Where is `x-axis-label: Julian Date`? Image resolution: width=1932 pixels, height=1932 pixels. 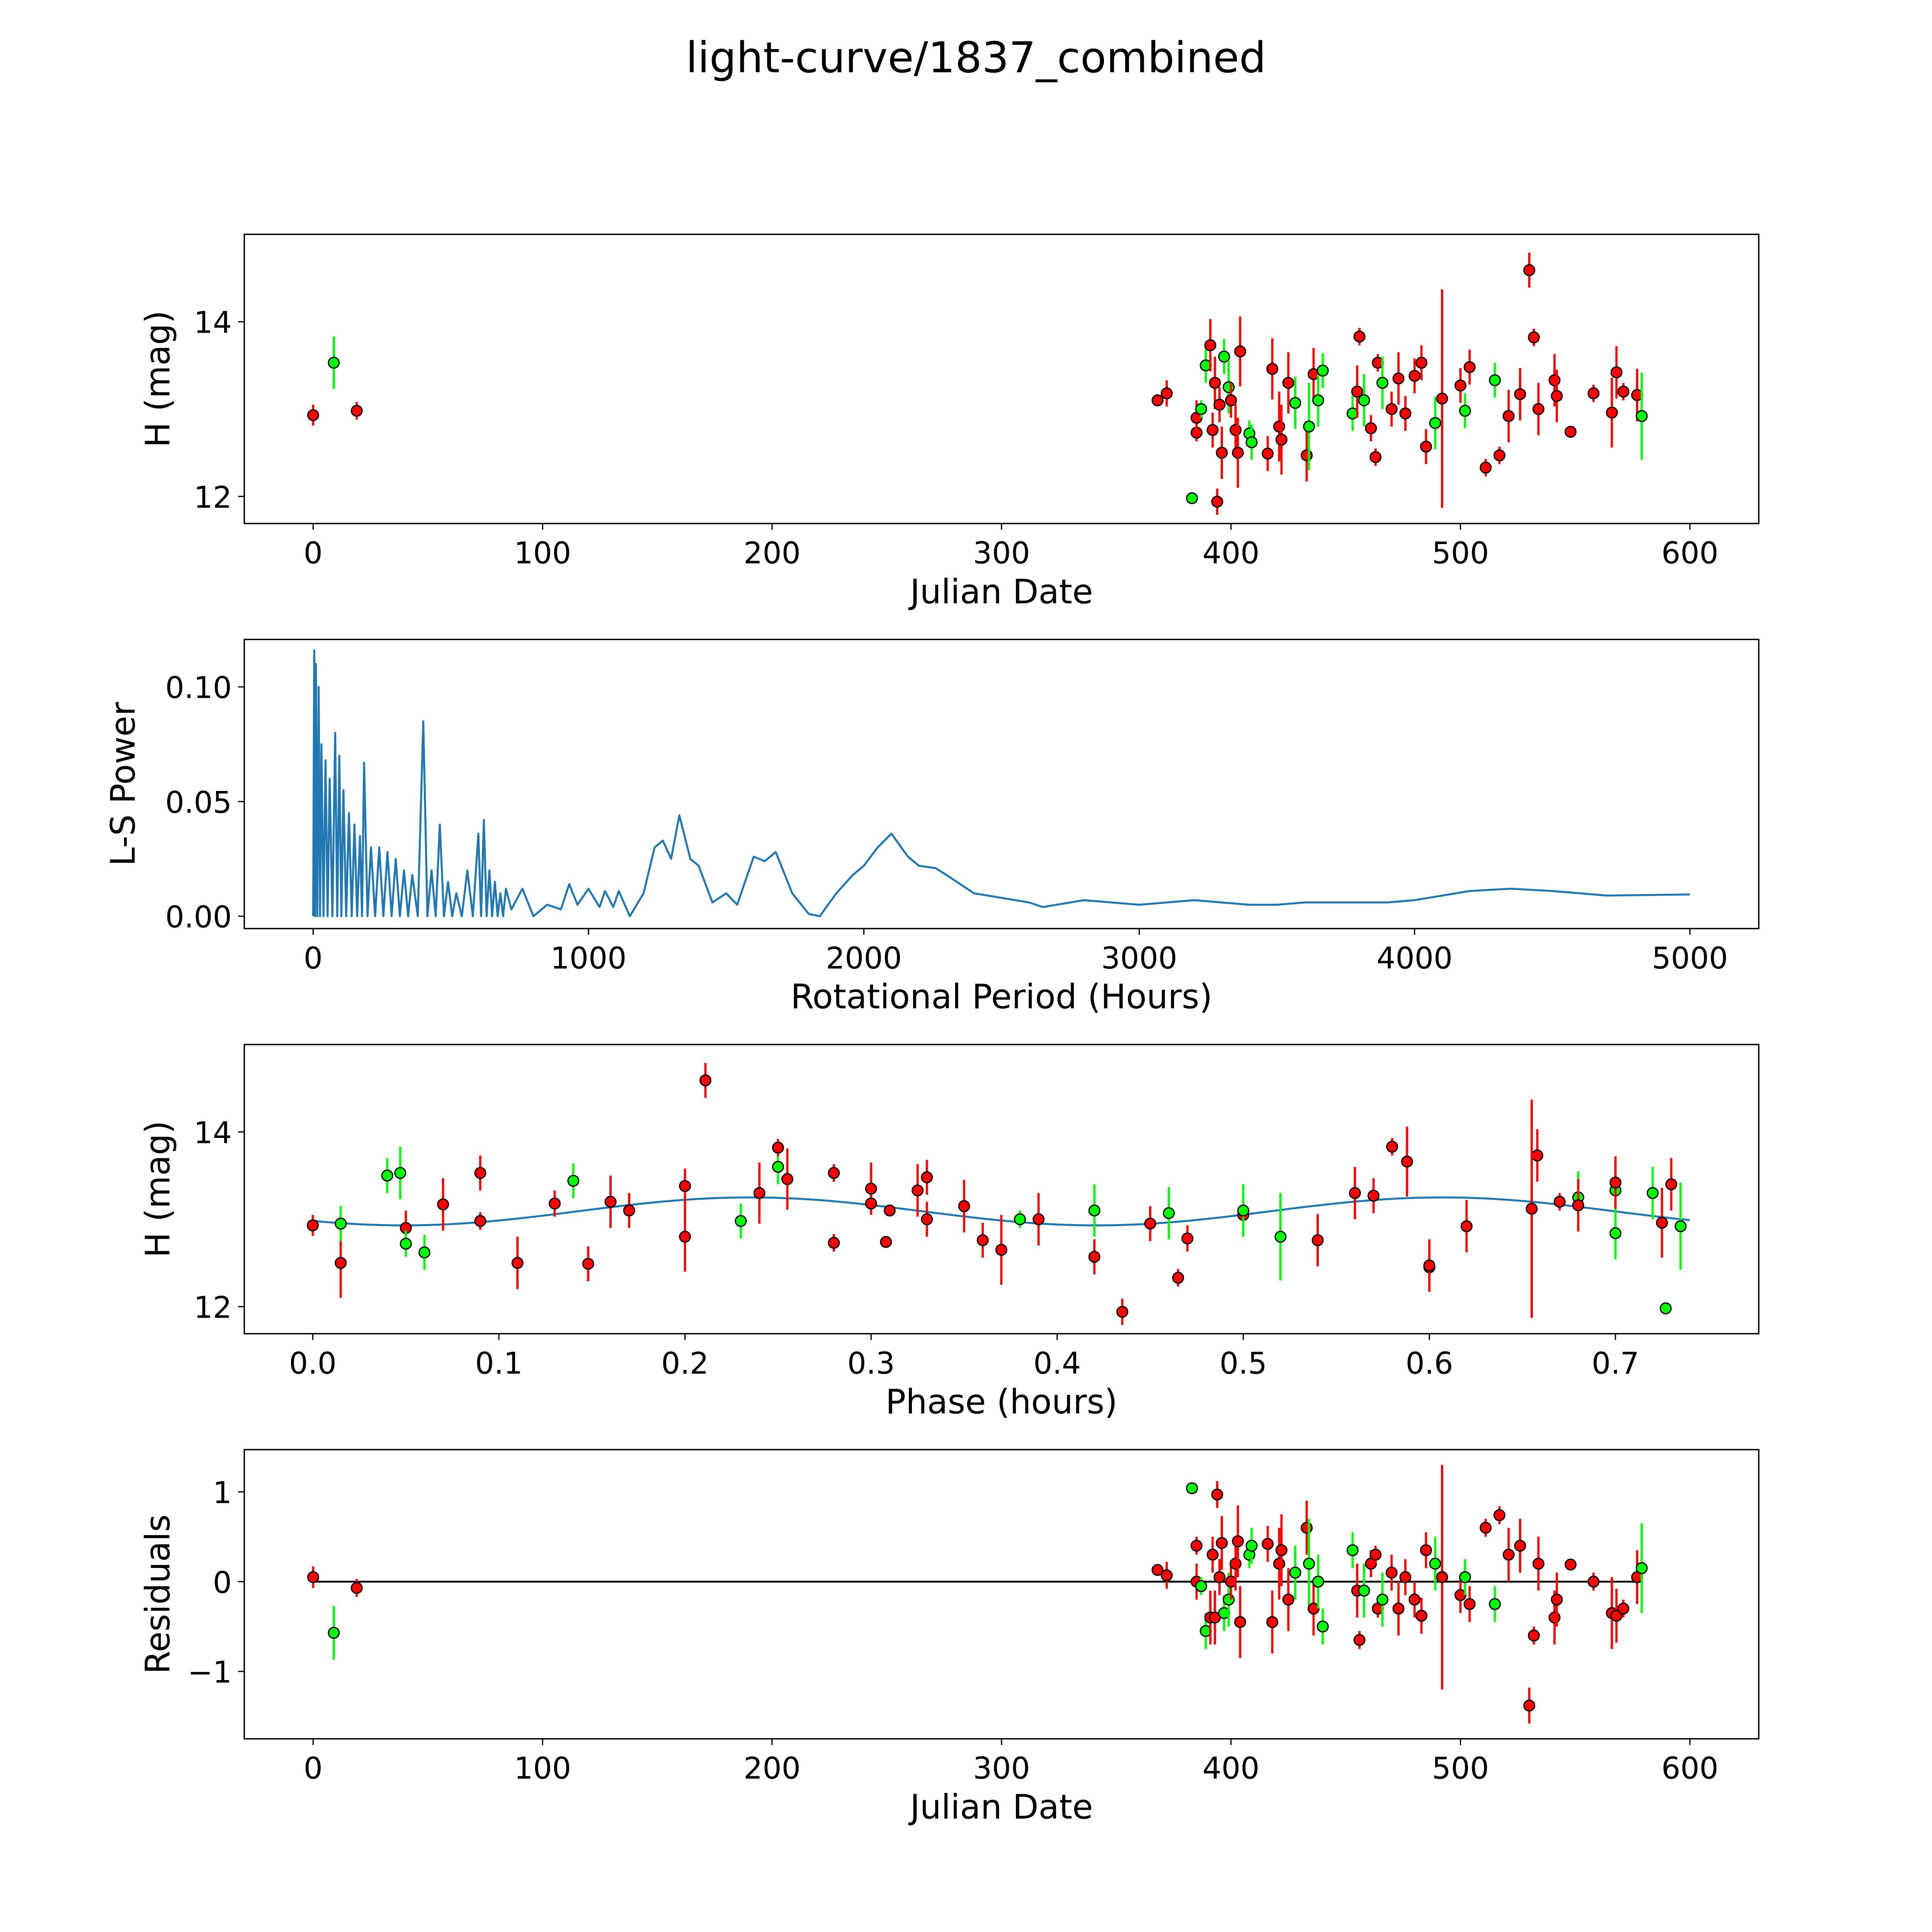 x-axis-label: Julian Date is located at coordinates (1000, 1807).